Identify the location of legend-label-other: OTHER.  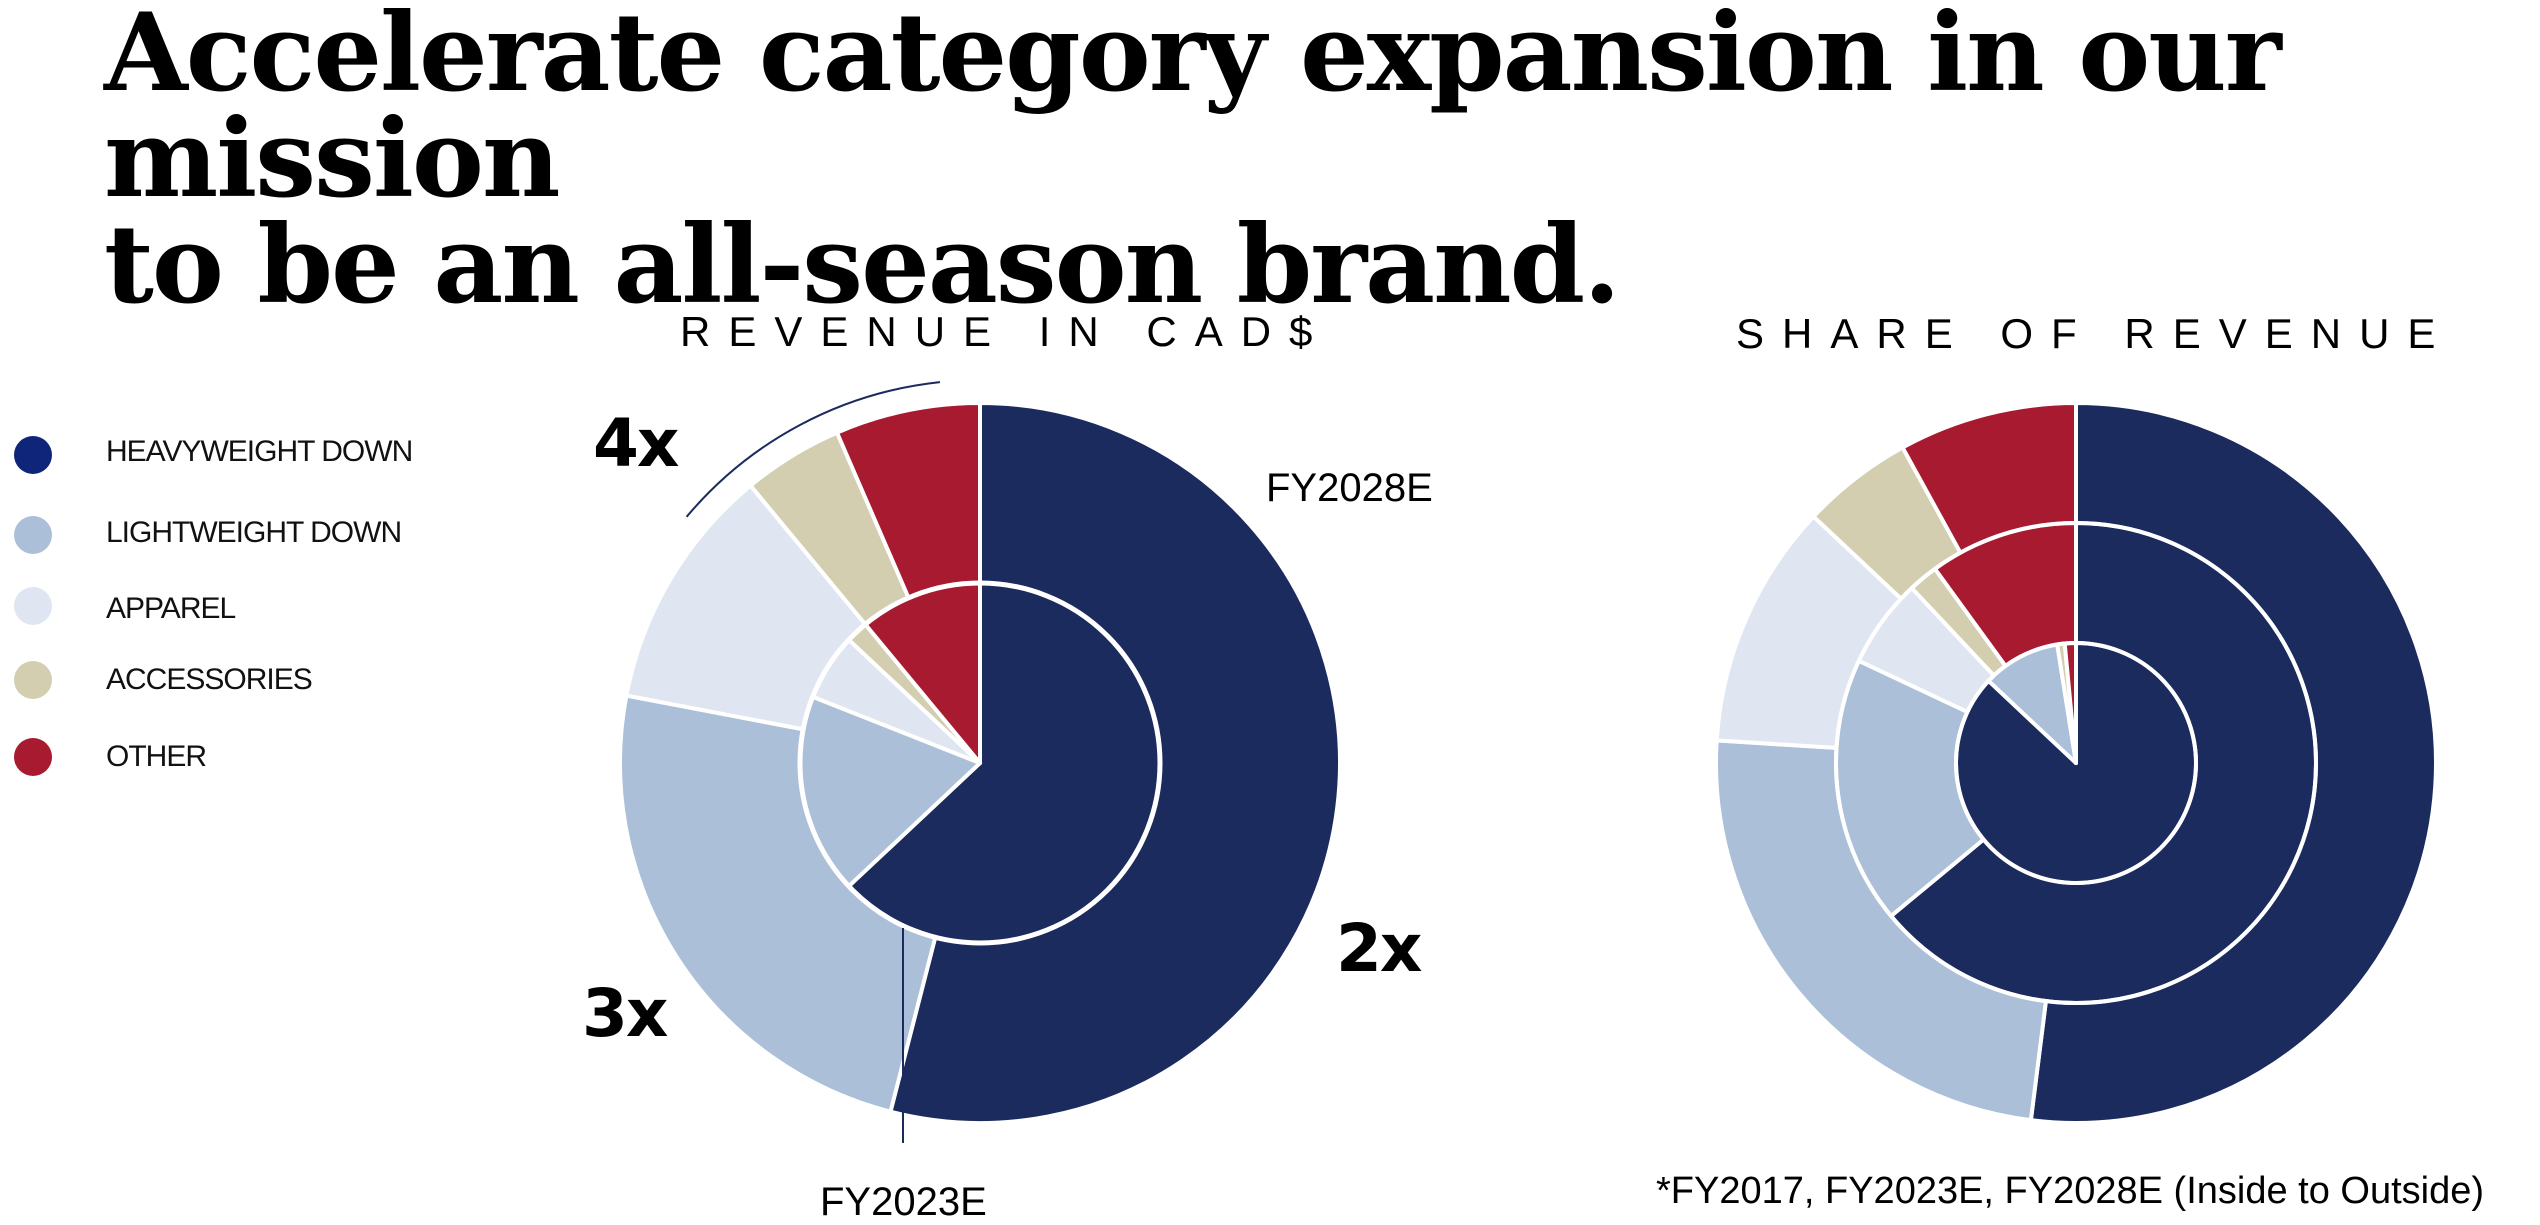
(156, 756).